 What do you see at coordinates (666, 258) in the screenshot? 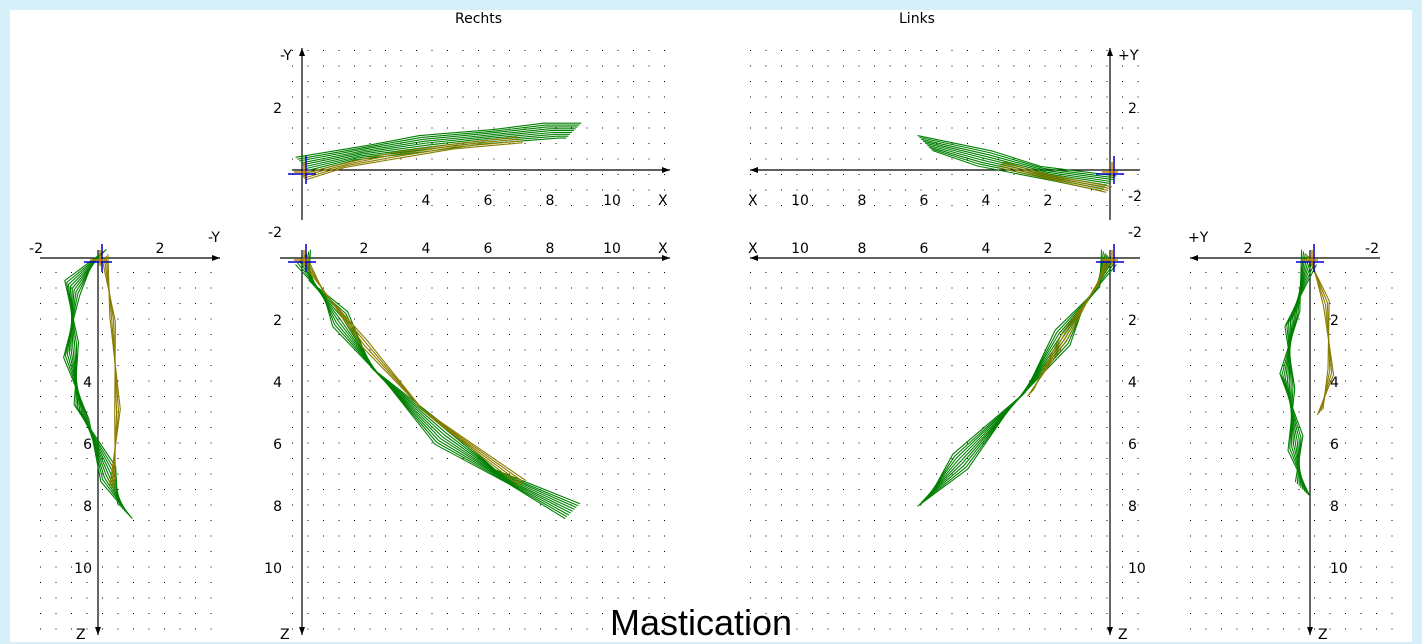
I see `x-axis-arrow` at bounding box center [666, 258].